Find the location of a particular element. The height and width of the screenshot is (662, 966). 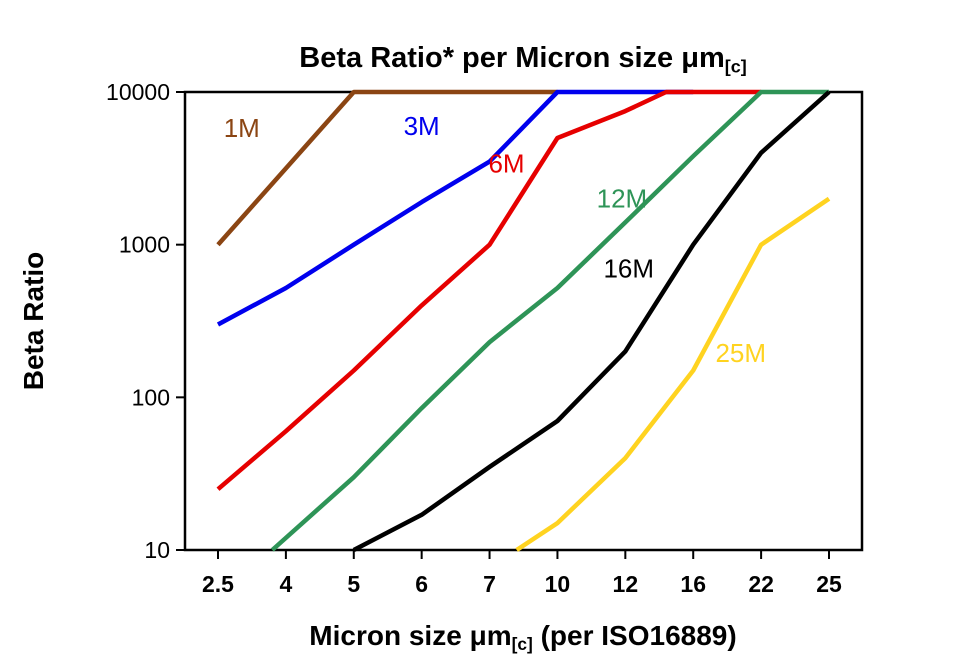

x-tick-label: 7 is located at coordinates (489, 584).